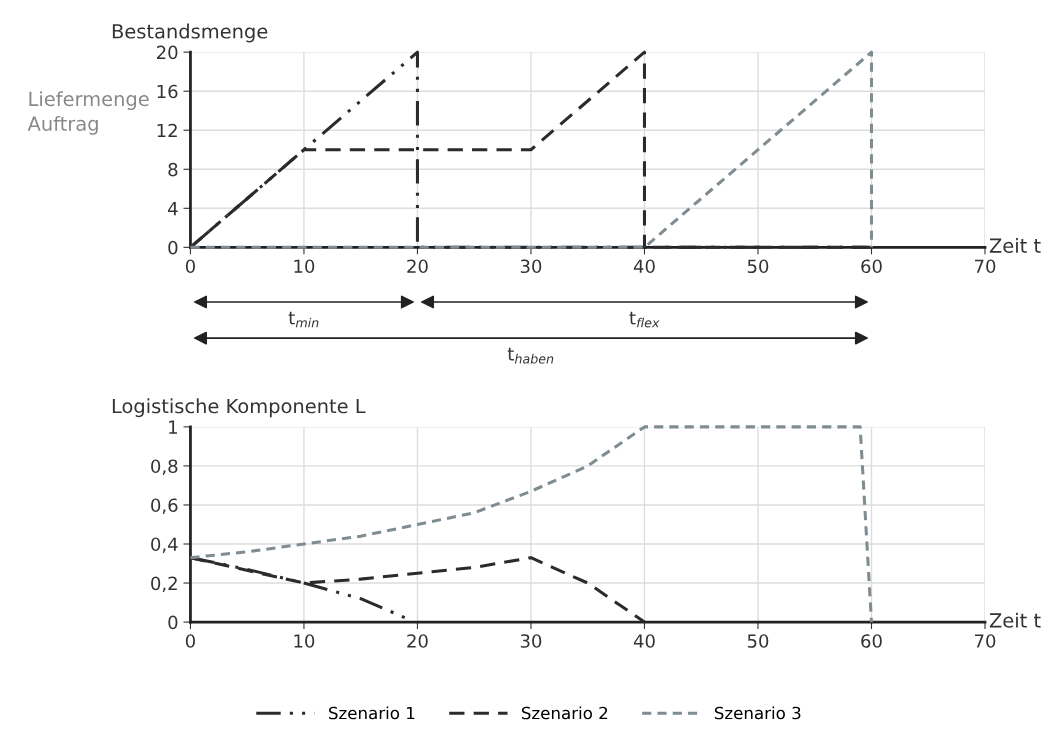 Image resolution: width=1058 pixels, height=745 pixels. What do you see at coordinates (164, 545) in the screenshot?
I see `y-tick-label: 0,4` at bounding box center [164, 545].